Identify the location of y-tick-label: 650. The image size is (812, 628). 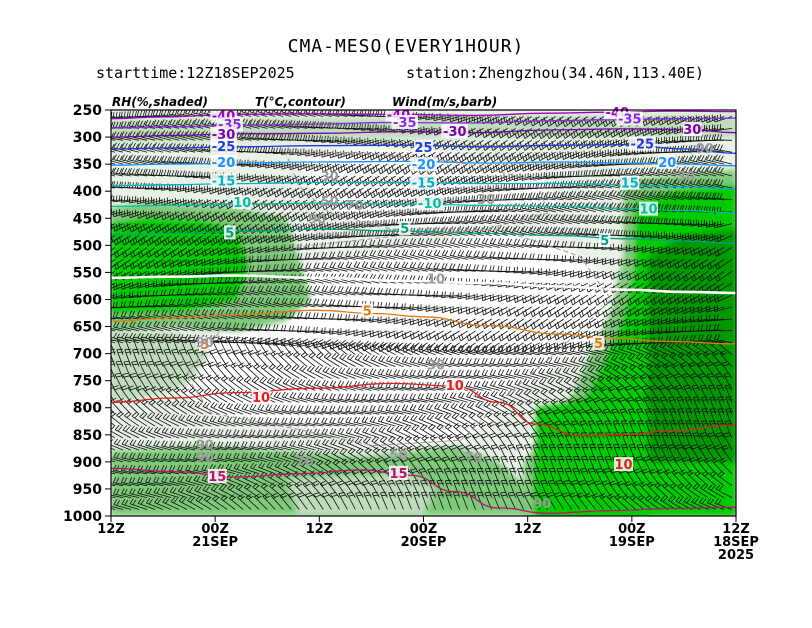
(87, 328).